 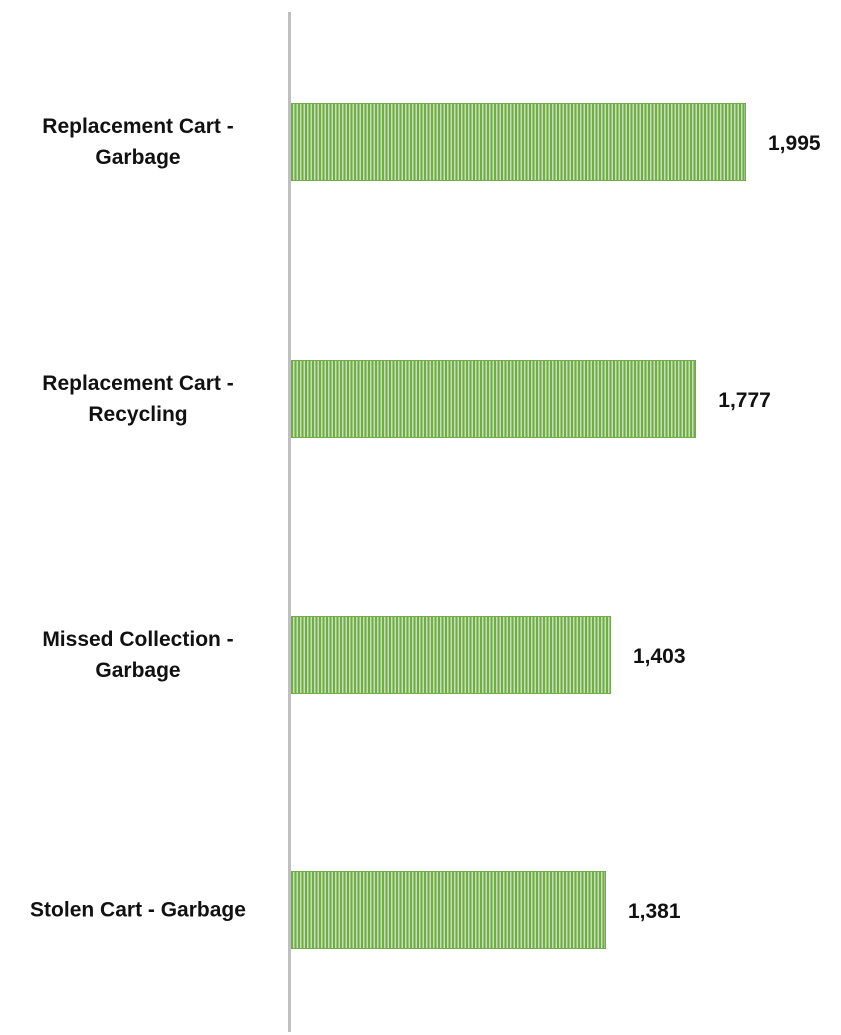 I want to click on data-label: 1,995, so click(x=794, y=143).